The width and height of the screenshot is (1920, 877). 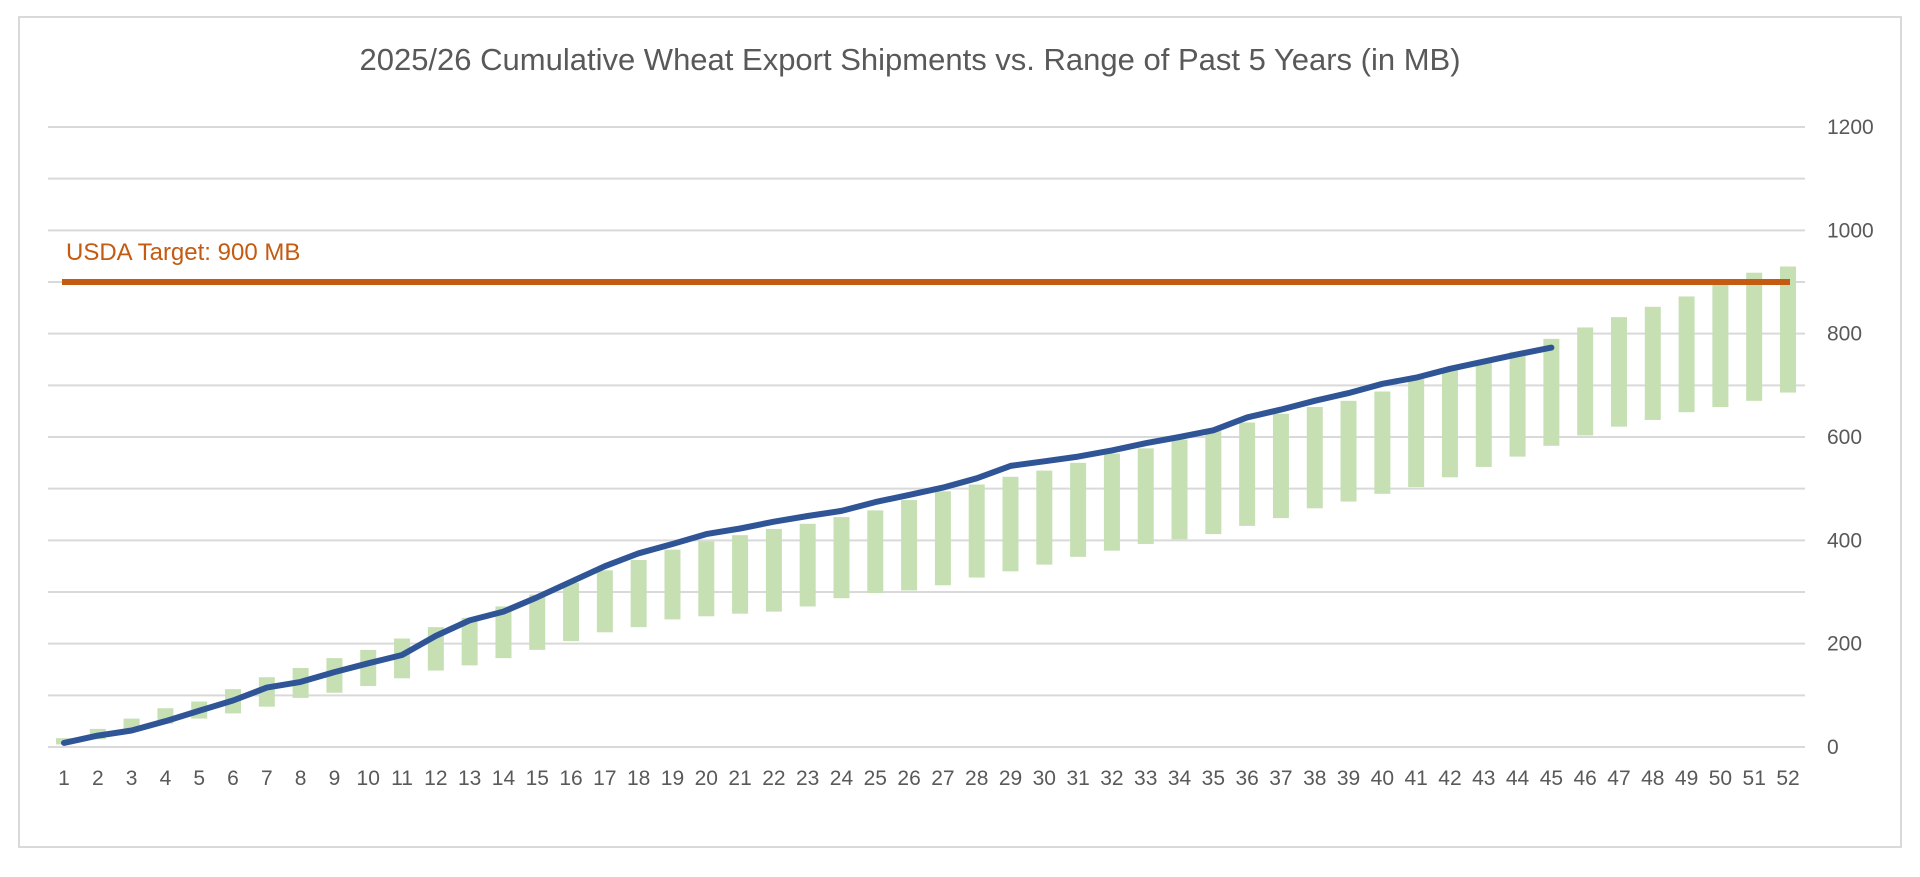 What do you see at coordinates (1850, 127) in the screenshot?
I see `y-tick-label: 1200` at bounding box center [1850, 127].